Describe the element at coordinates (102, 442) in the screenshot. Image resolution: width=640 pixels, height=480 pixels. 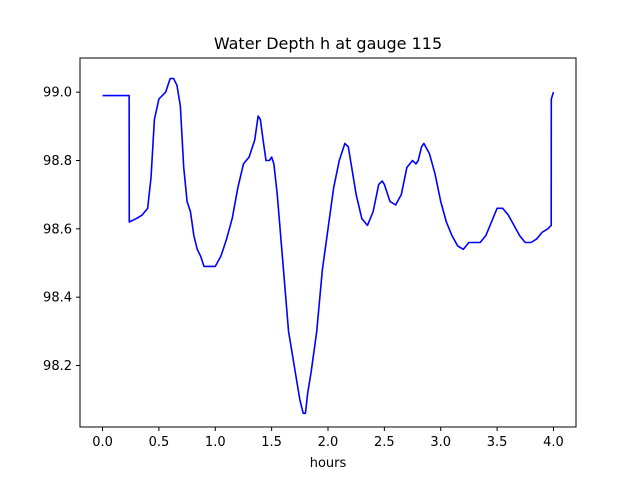
I see `x-tick-label: 0.0` at that location.